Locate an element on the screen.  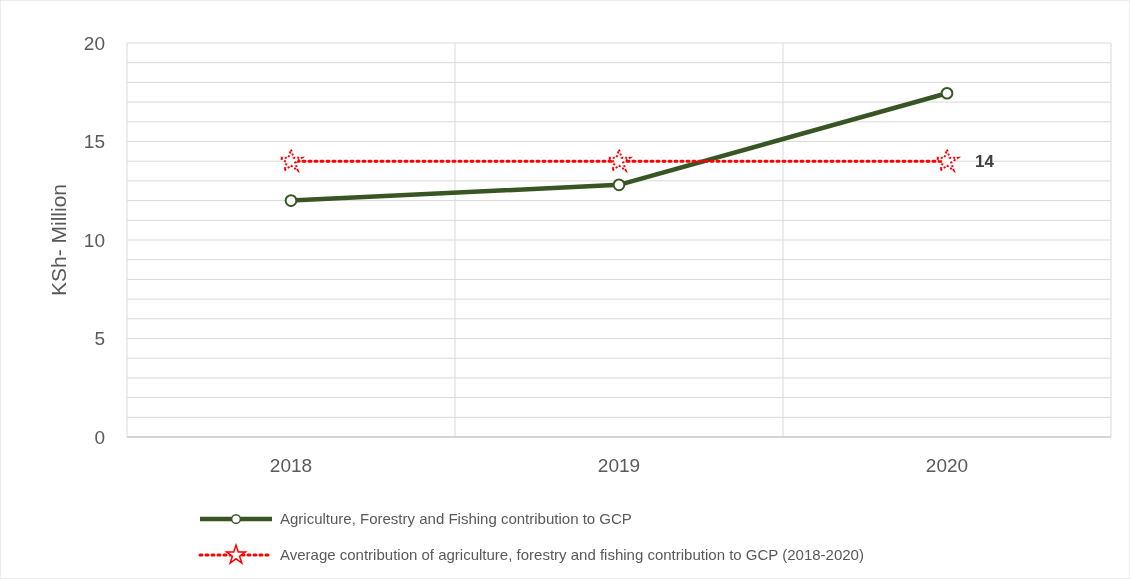
data-label: 14 is located at coordinates (985, 162).